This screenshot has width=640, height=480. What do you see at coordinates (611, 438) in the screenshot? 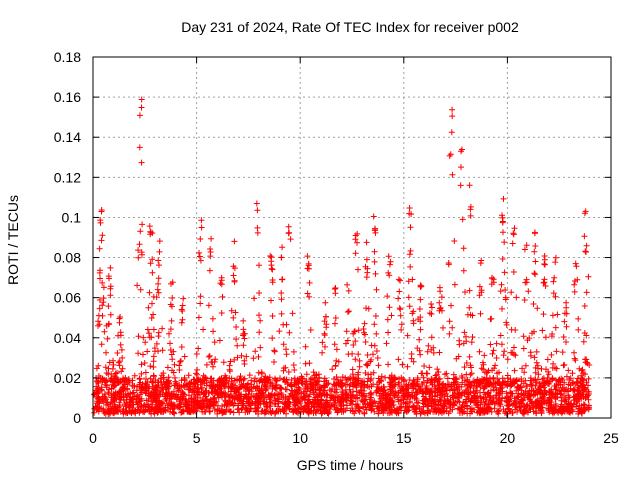
I see `x-tick-label: 25` at bounding box center [611, 438].